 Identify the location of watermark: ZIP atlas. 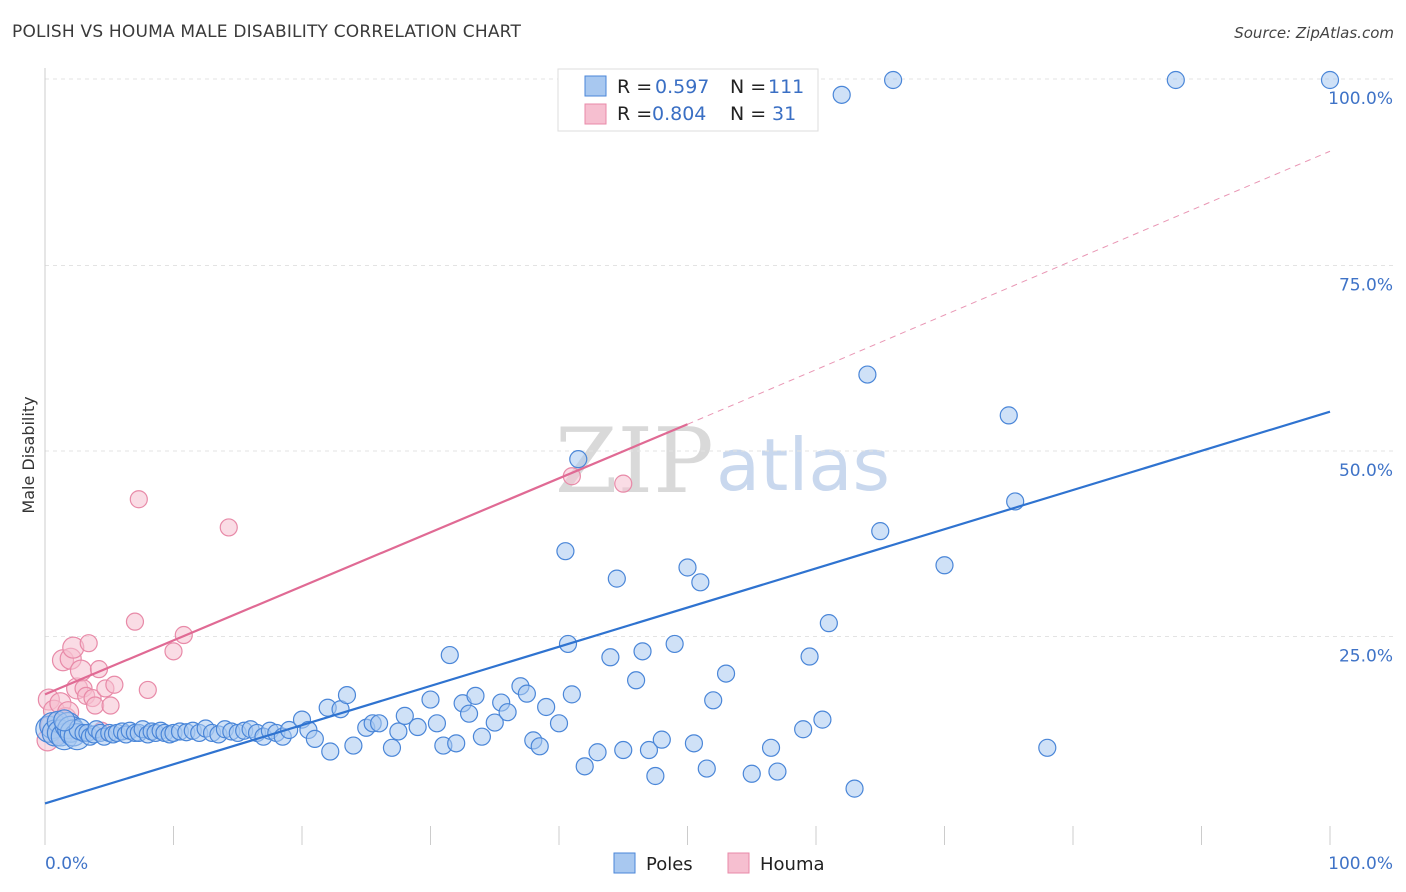
(722, 461).